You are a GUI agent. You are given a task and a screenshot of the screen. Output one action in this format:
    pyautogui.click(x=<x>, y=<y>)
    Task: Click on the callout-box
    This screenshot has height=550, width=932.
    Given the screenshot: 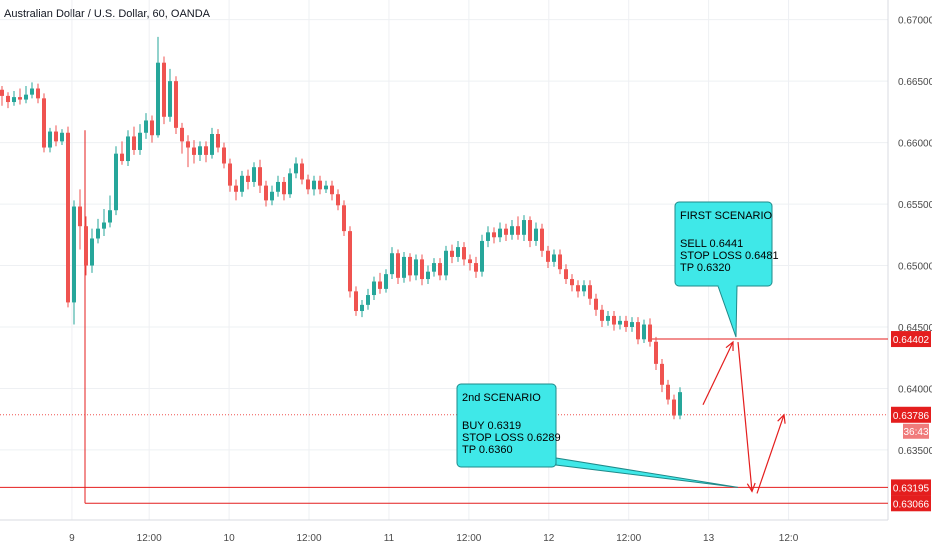 What is the action you would take?
    pyautogui.click(x=506, y=425)
    